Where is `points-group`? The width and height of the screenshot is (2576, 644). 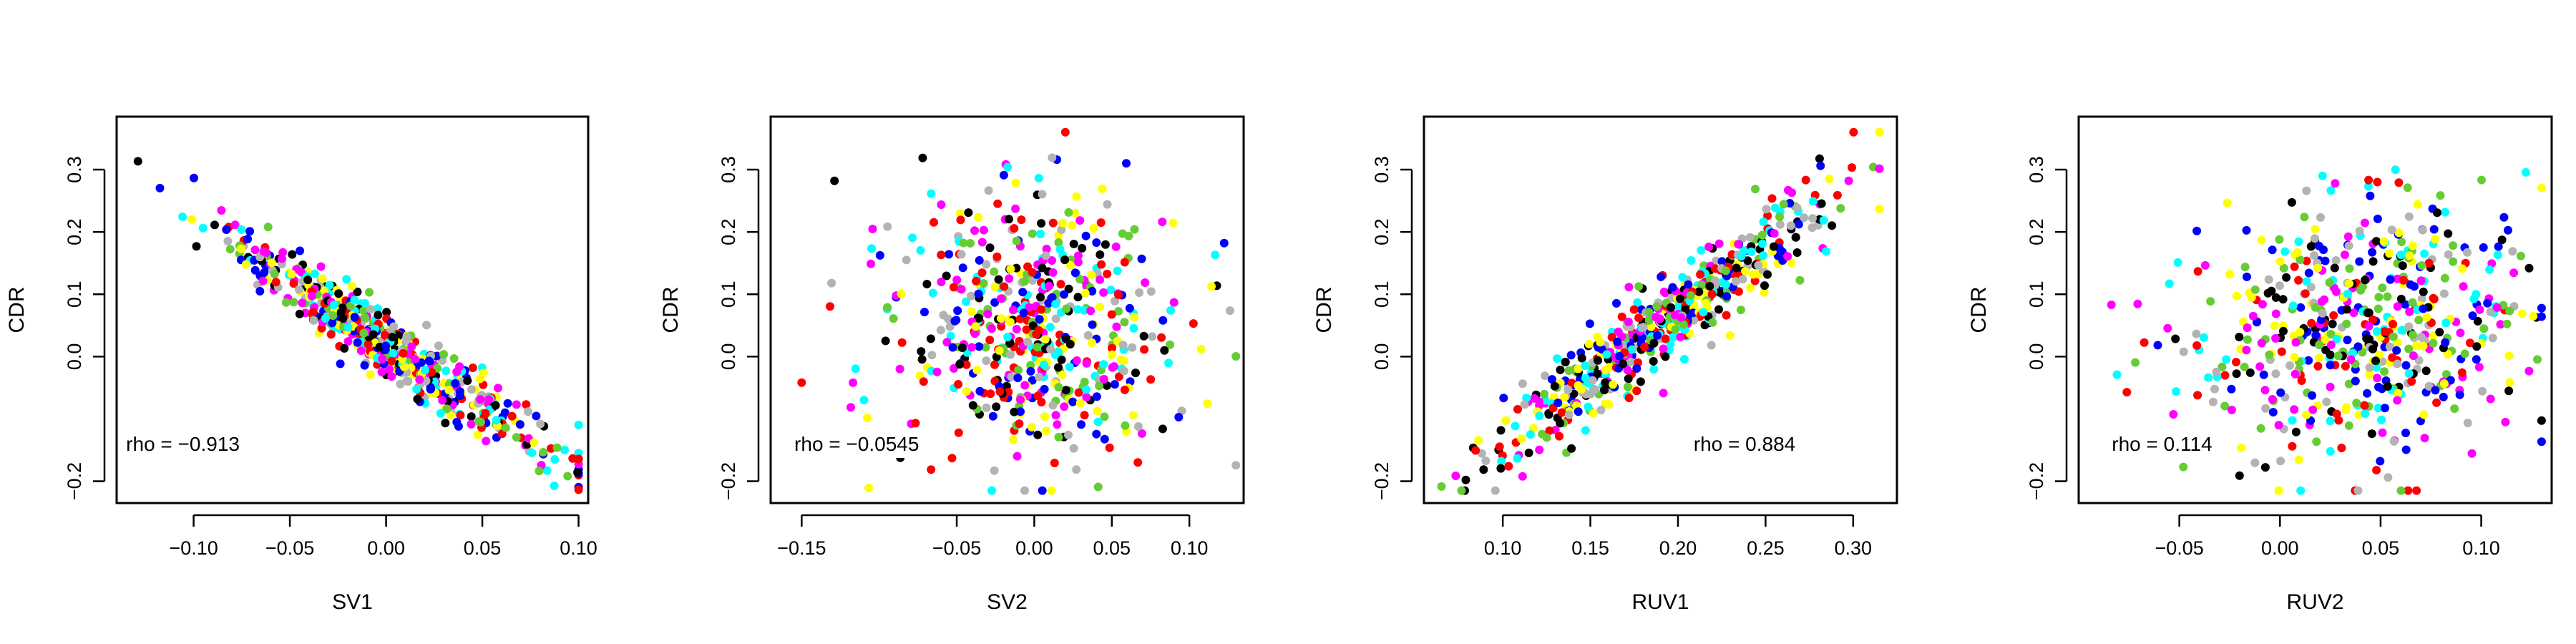
points-group is located at coordinates (358, 325).